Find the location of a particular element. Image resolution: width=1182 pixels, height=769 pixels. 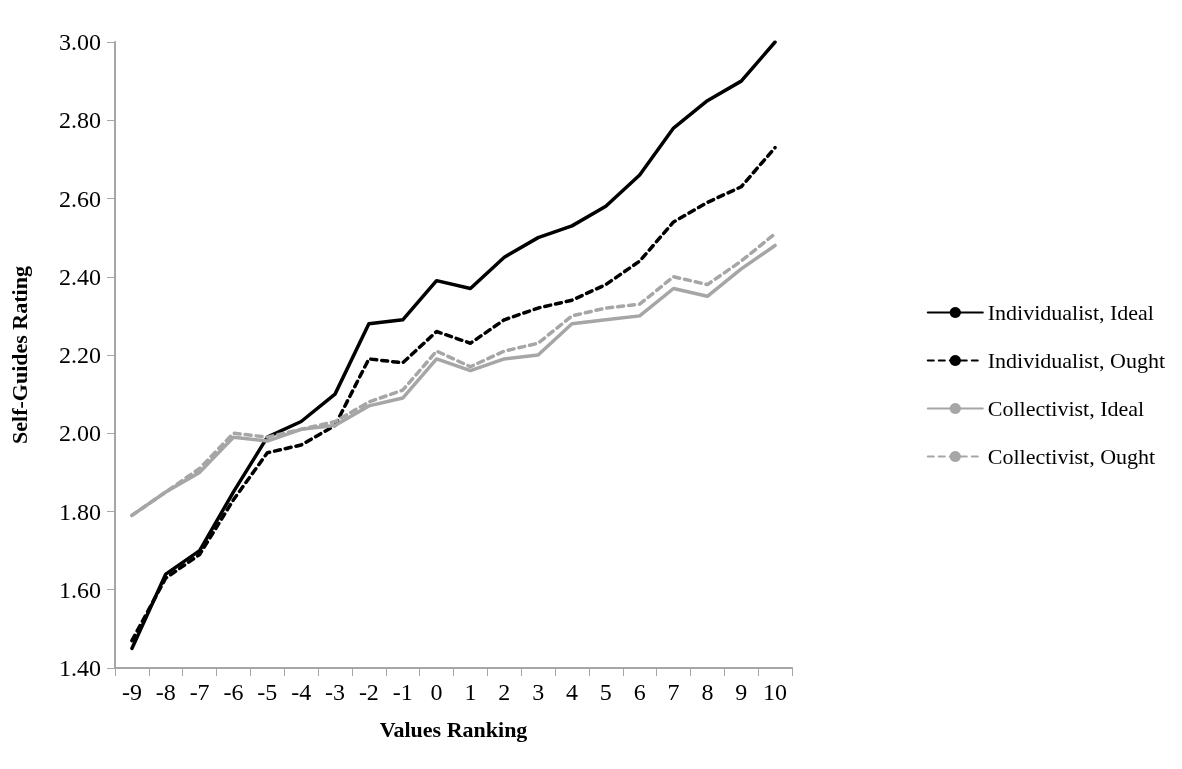

y-tick-label: 2.80 is located at coordinates (80, 120).